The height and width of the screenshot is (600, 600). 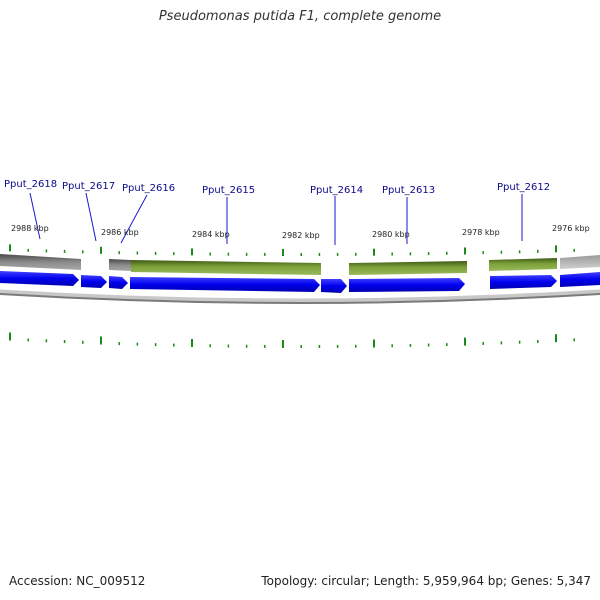 I want to click on scale-label: 2980 kbp, so click(x=391, y=234).